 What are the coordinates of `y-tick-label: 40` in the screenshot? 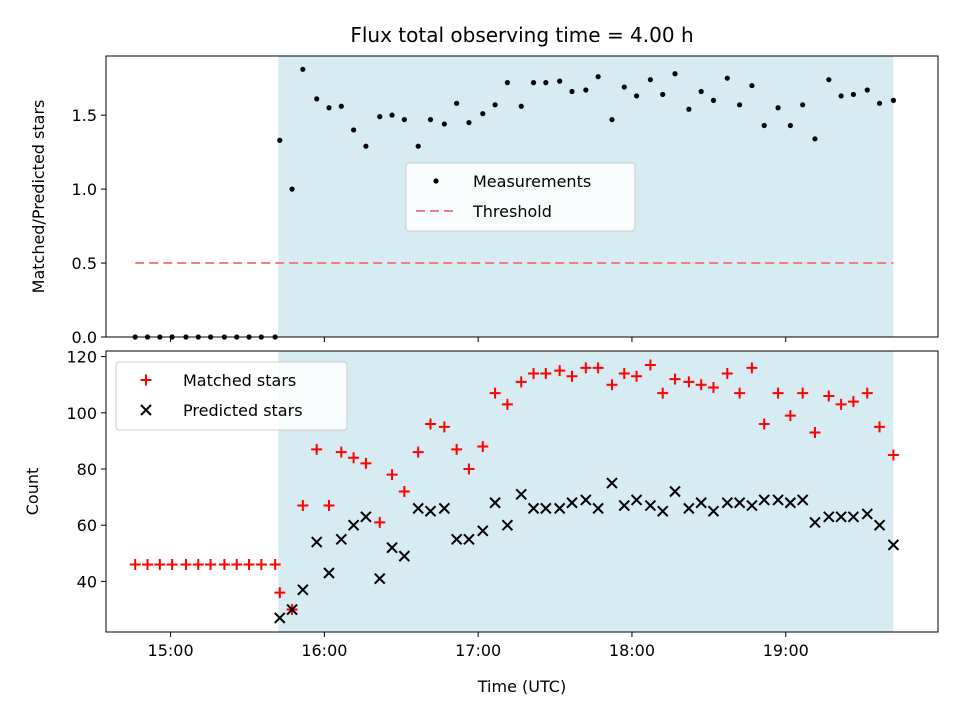 It's located at (87, 581).